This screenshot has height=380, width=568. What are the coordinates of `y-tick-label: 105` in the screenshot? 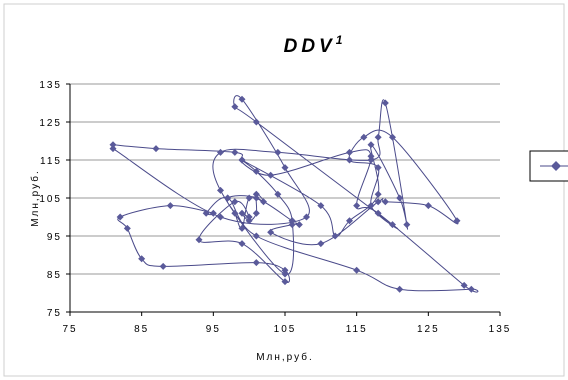 It's located at (50, 199).